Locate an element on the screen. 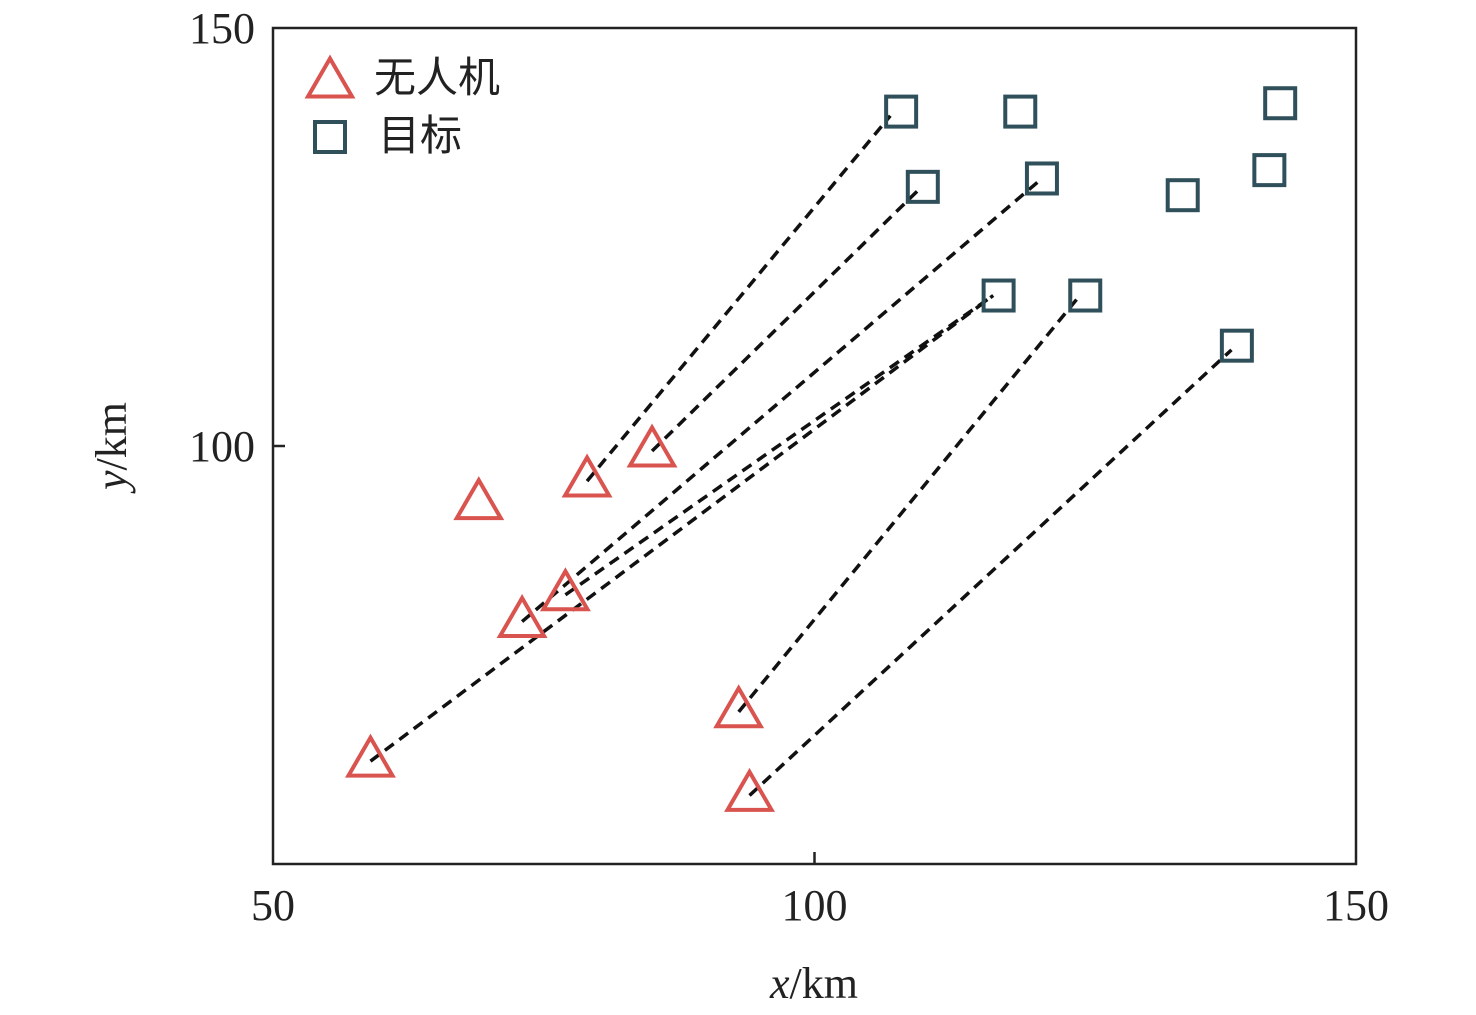  legend-square-icon is located at coordinates (330, 137).